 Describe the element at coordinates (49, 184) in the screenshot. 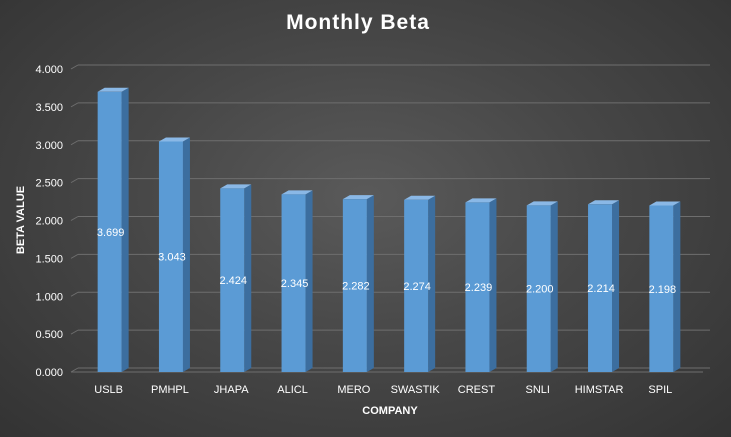

I see `y-tick-label: 2.500` at that location.